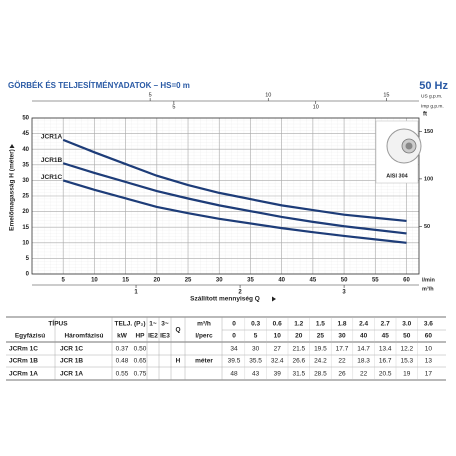  What do you see at coordinates (99, 85) in the screenshot?
I see `title: GÖRBÉK ÉS TELJESÍTMÉNYADATOK – HS=0 m` at bounding box center [99, 85].